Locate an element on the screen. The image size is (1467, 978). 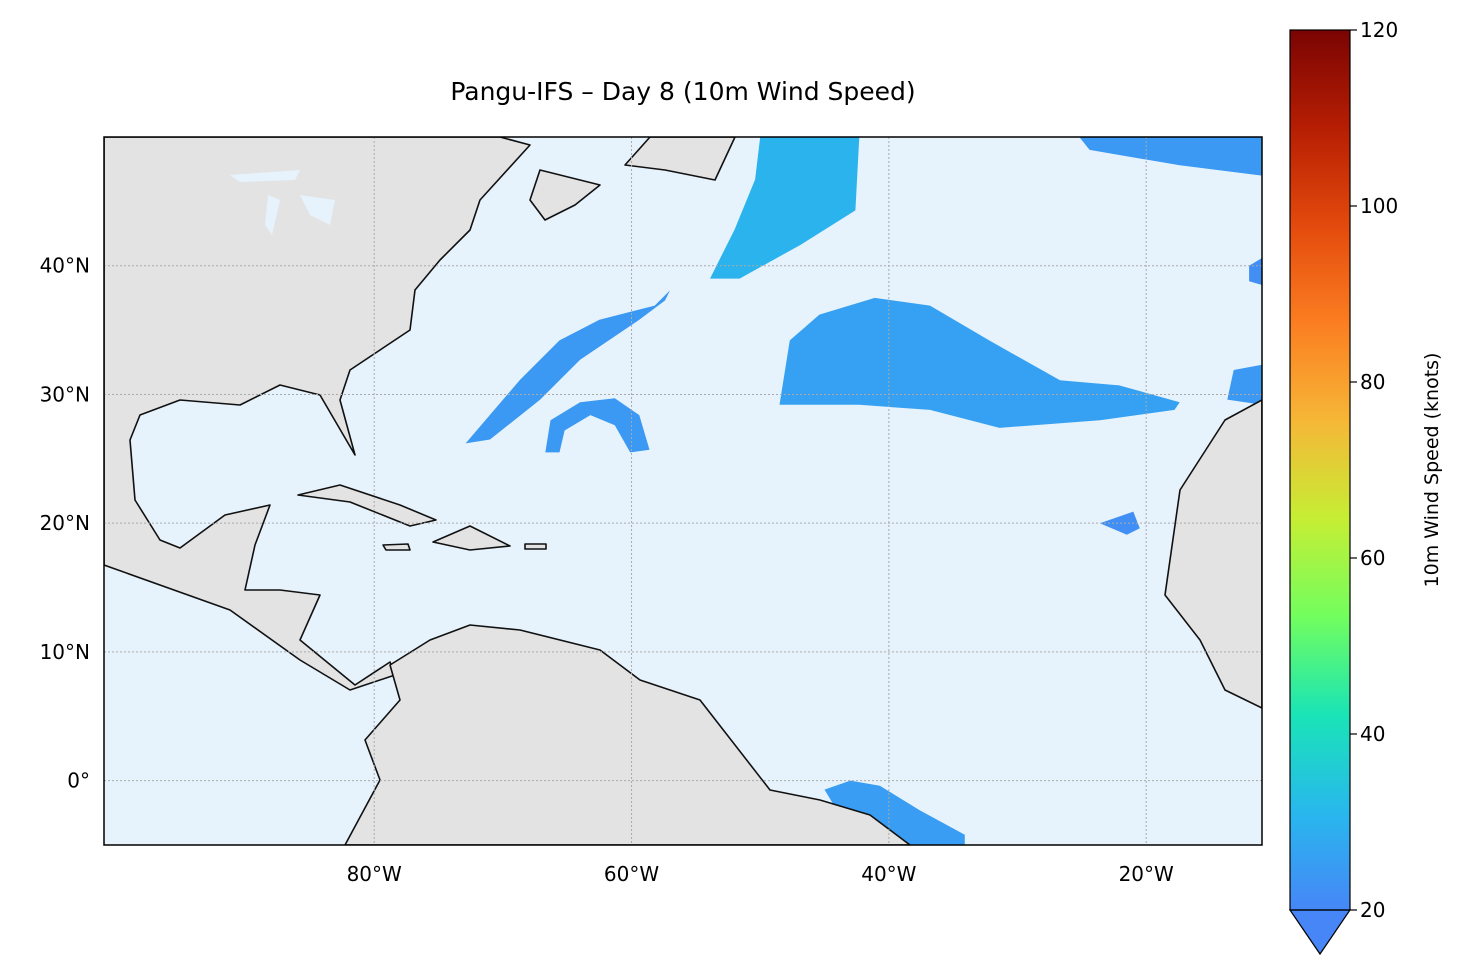
y-tick-label: 30°N is located at coordinates (65, 394).